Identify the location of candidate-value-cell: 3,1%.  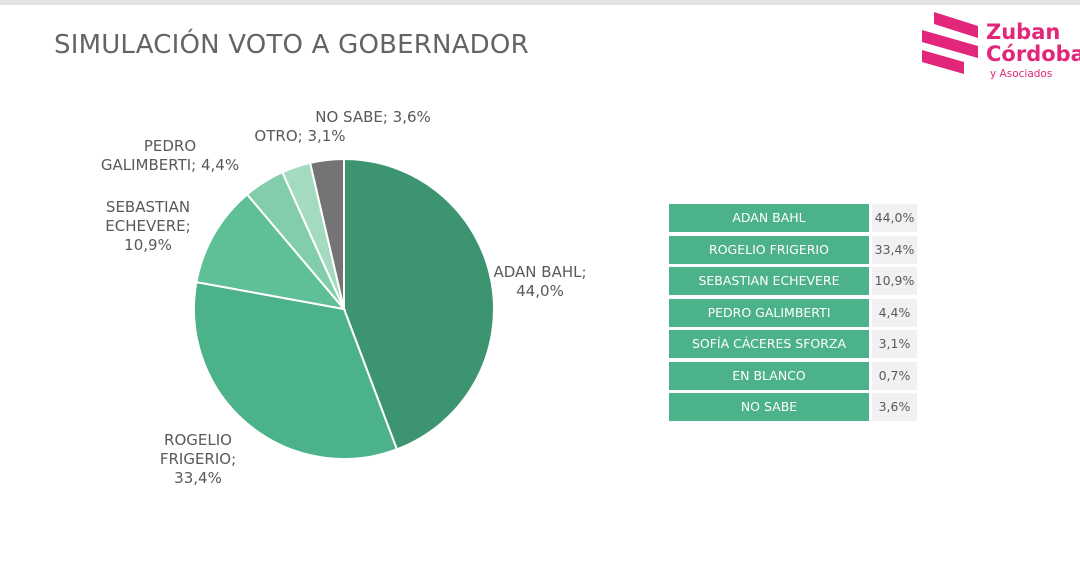
(894, 344).